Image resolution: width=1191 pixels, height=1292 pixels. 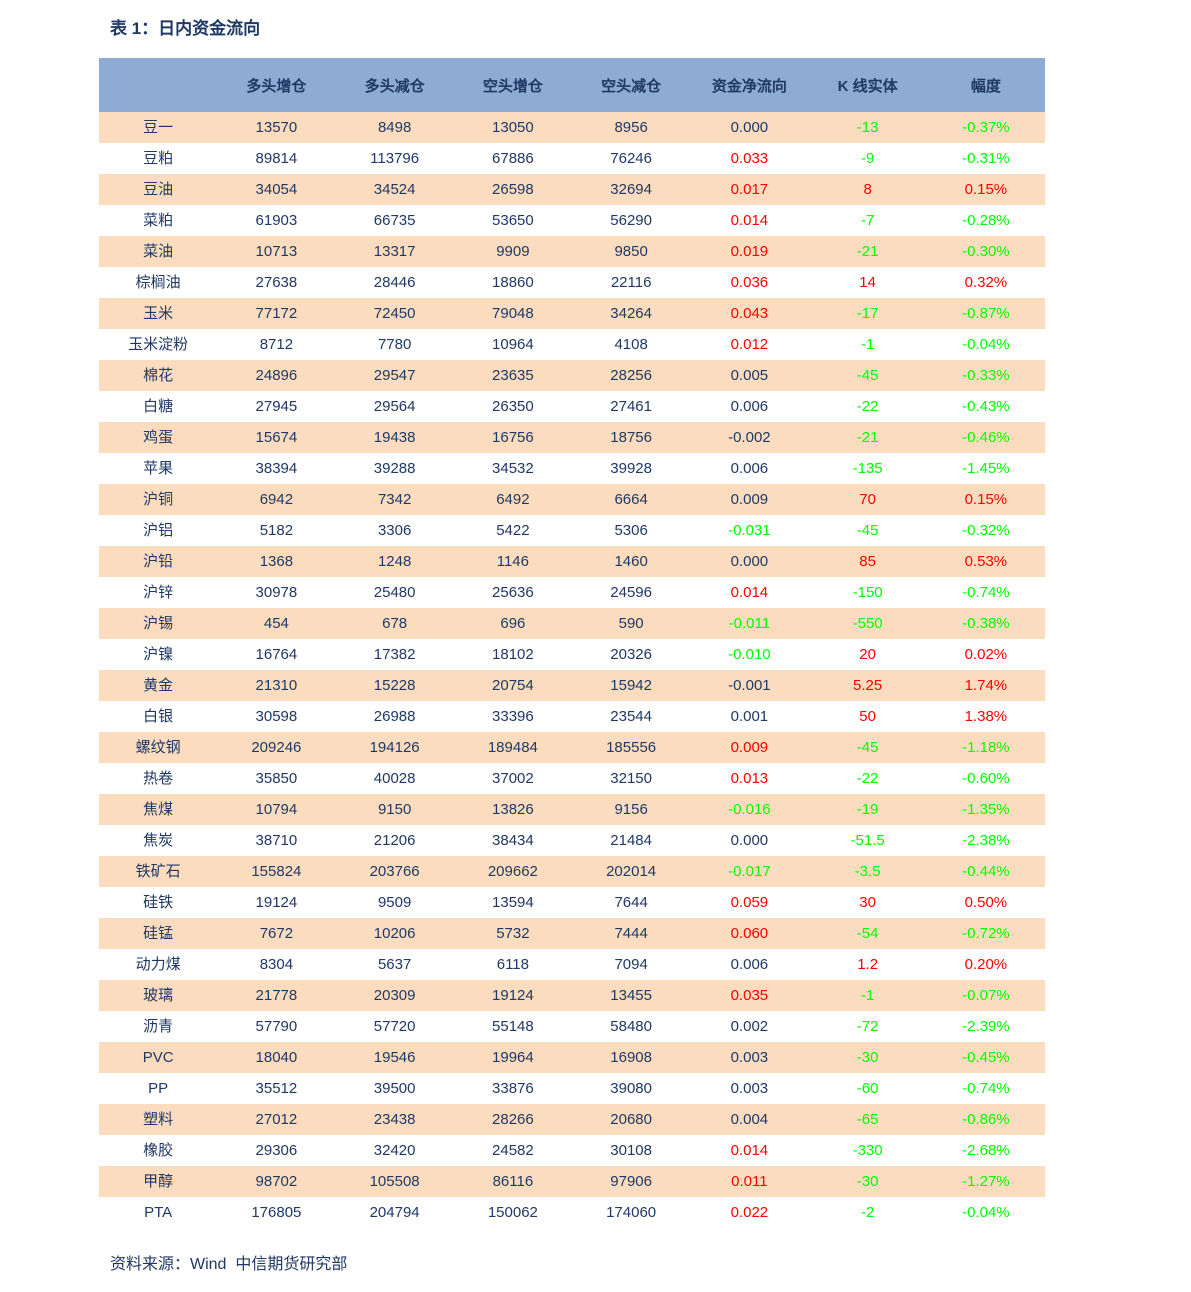 I want to click on cell-commodity: PTA, so click(x=158, y=1212).